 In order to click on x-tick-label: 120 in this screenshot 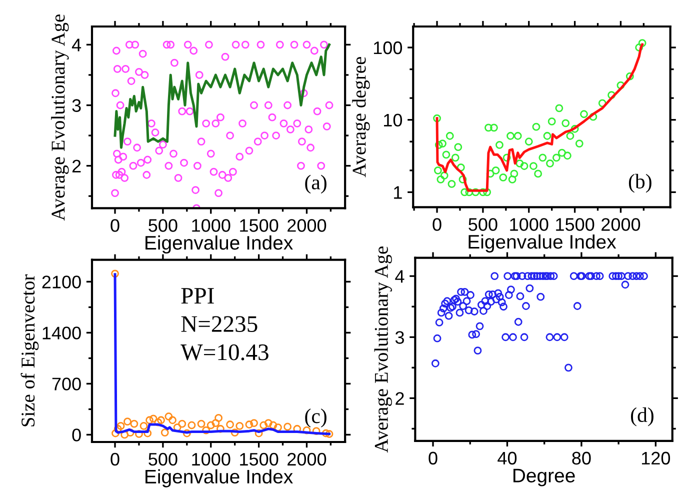, I will do `click(656, 458)`.